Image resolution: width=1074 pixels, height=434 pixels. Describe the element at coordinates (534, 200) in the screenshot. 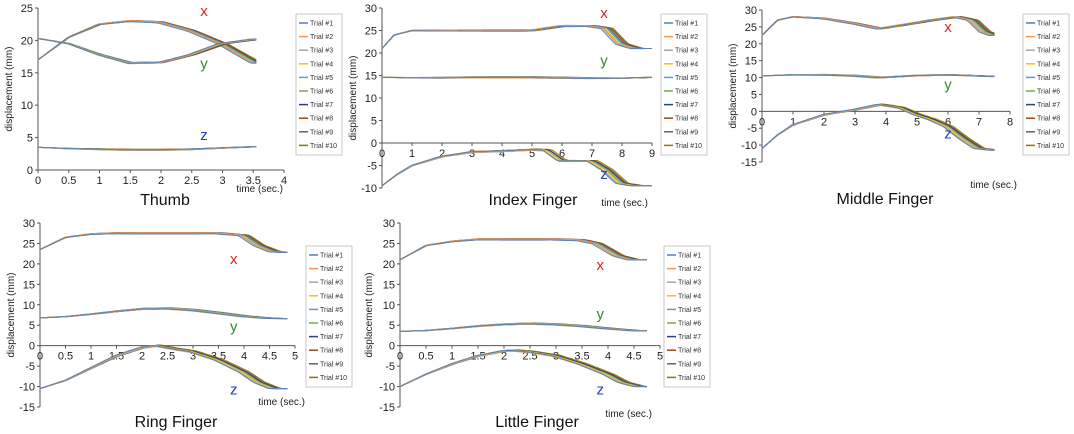

I see `panel-title: Index Finger` at that location.